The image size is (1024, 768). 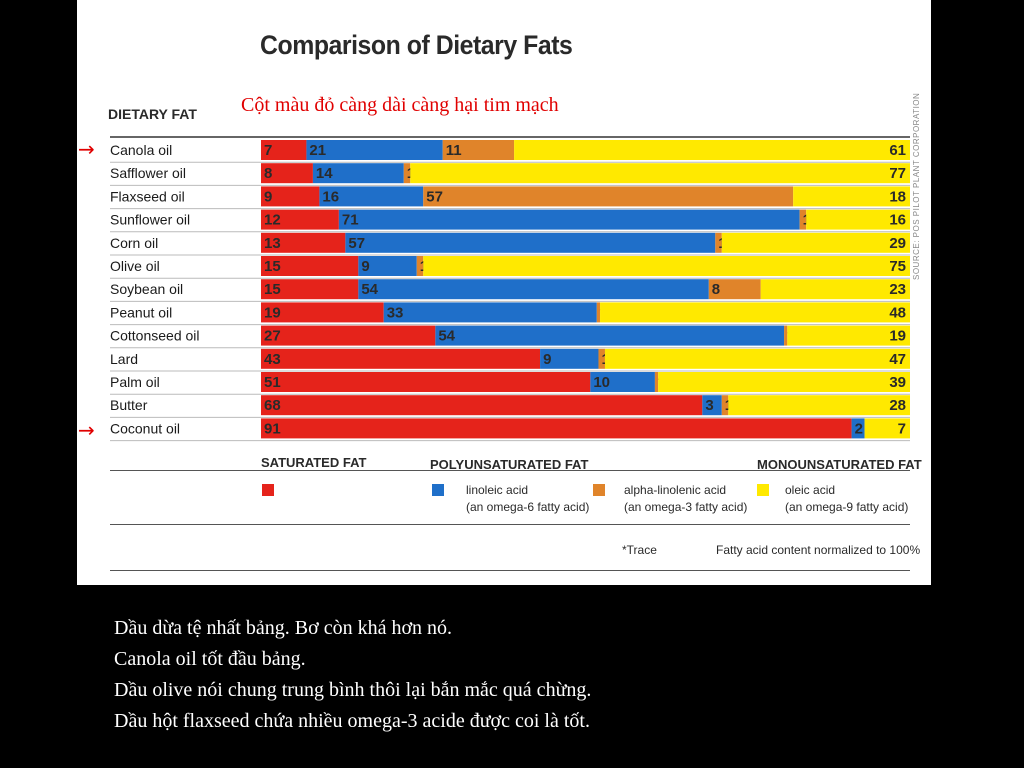 What do you see at coordinates (272, 359) in the screenshot?
I see `value-label-lard-series-0: 43` at bounding box center [272, 359].